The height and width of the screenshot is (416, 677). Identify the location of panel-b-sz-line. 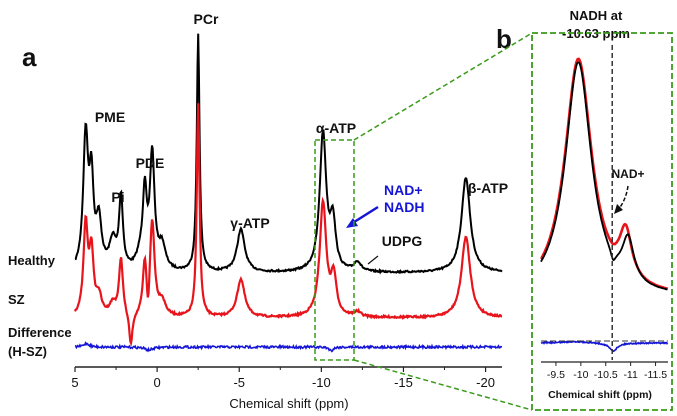
(604, 173).